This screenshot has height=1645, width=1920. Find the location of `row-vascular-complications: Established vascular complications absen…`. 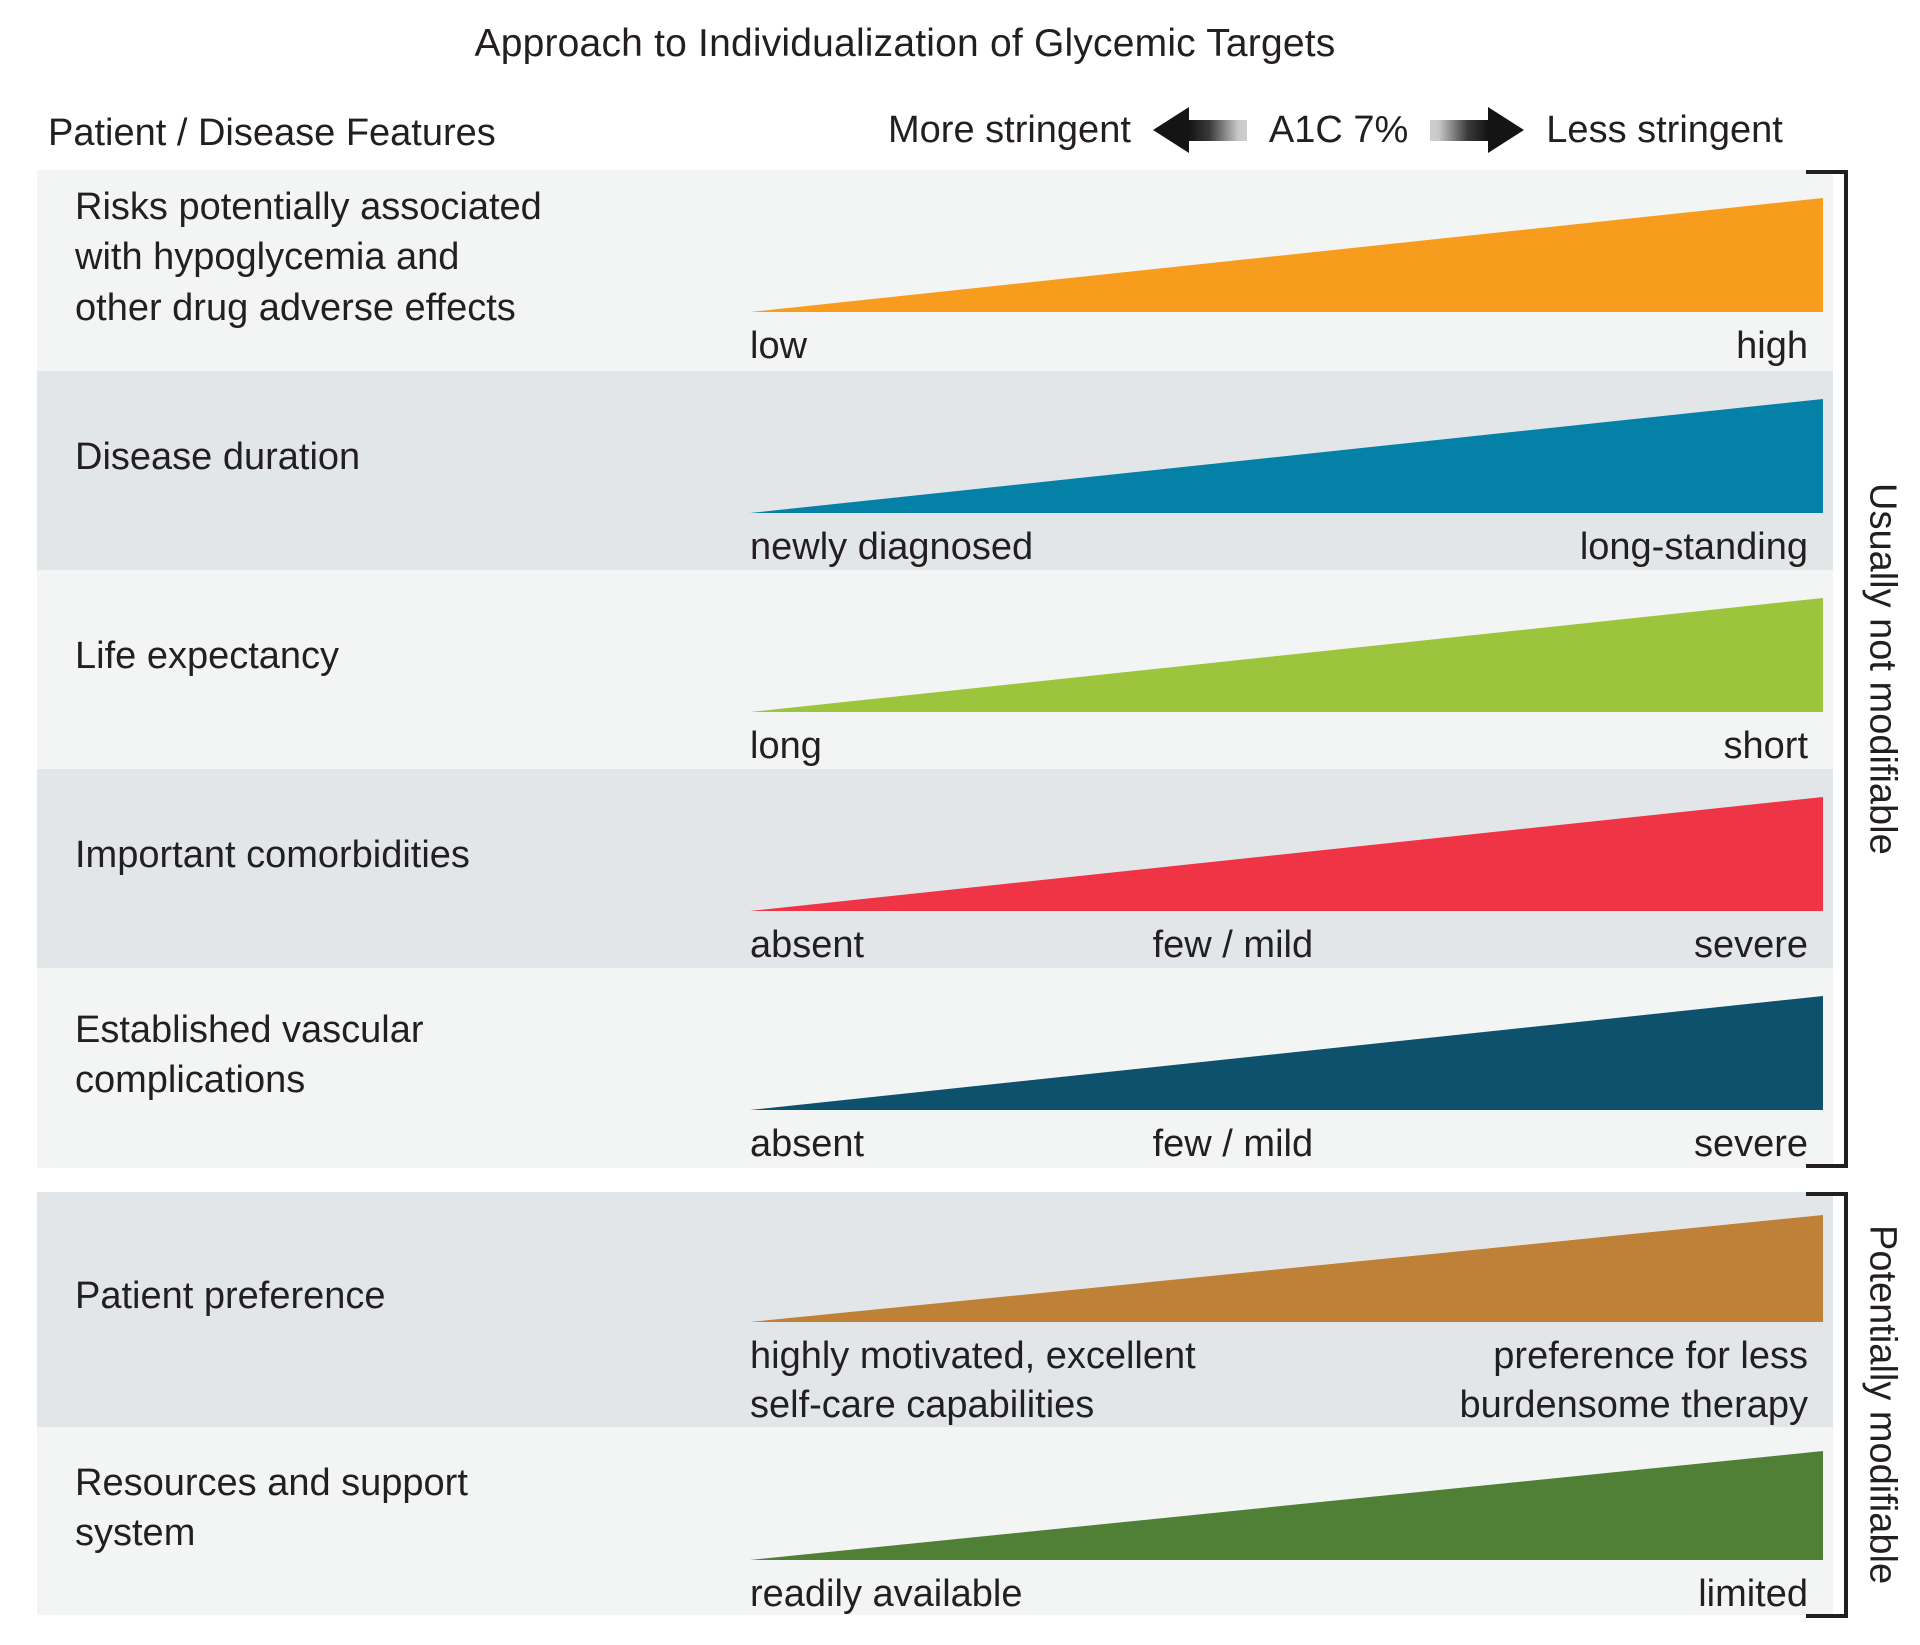

row-vascular-complications: Established vascular complications absen… is located at coordinates (935, 1068).